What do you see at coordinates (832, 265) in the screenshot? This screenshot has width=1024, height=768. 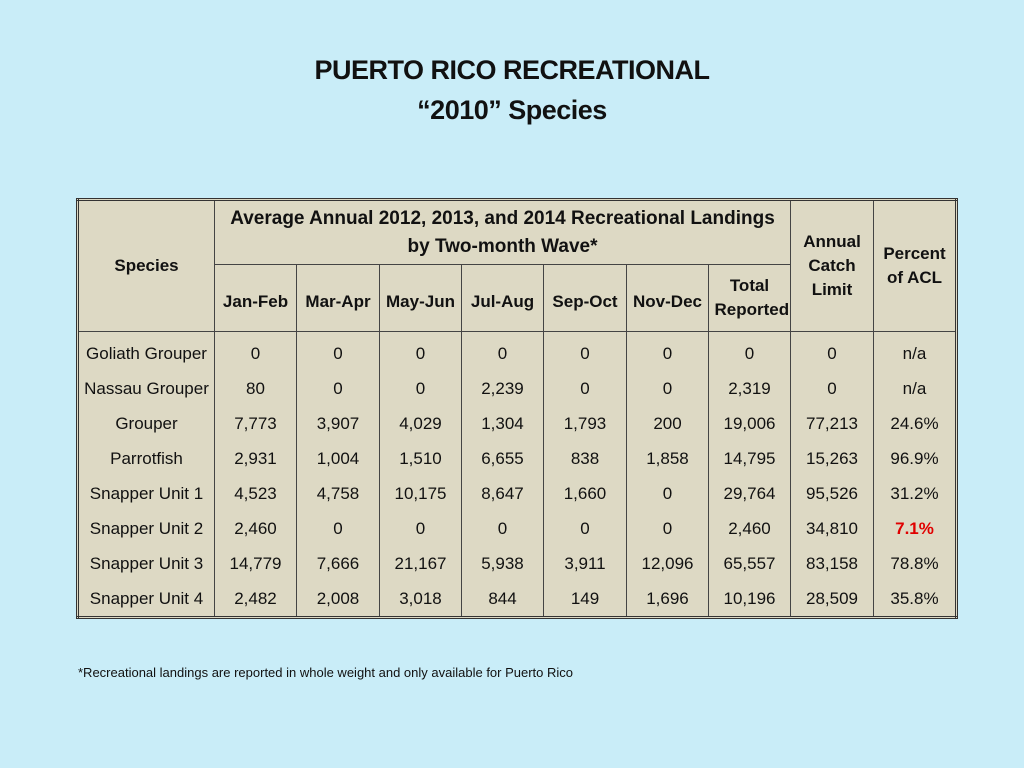 I see `acl-header: Annual Catch Limit` at bounding box center [832, 265].